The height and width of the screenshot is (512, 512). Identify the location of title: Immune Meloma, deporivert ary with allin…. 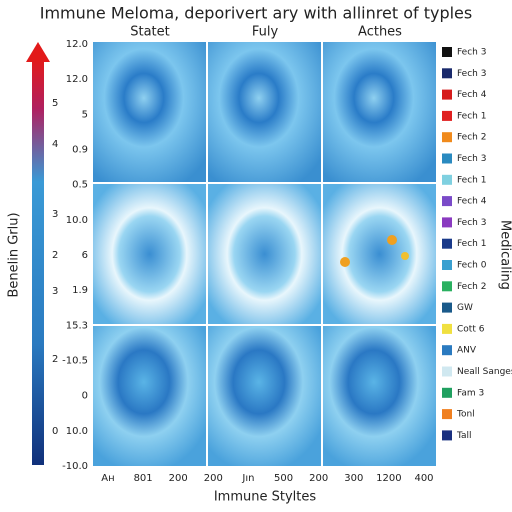
(256, 13).